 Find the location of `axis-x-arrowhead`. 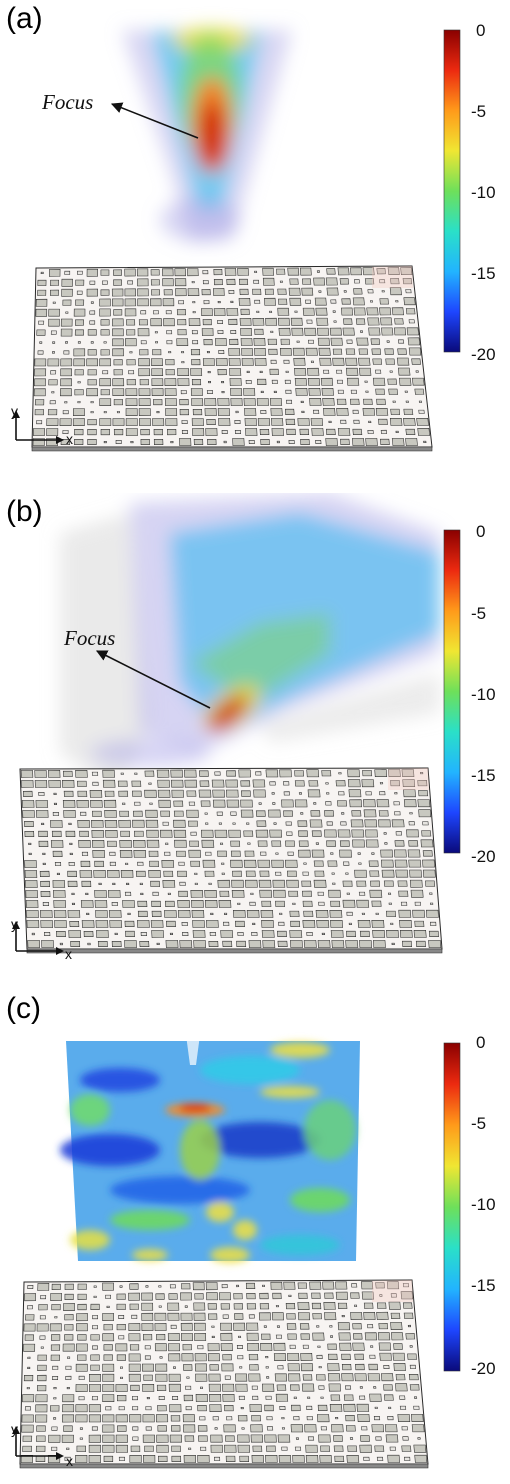

axis-x-arrowhead is located at coordinates (60, 1456).